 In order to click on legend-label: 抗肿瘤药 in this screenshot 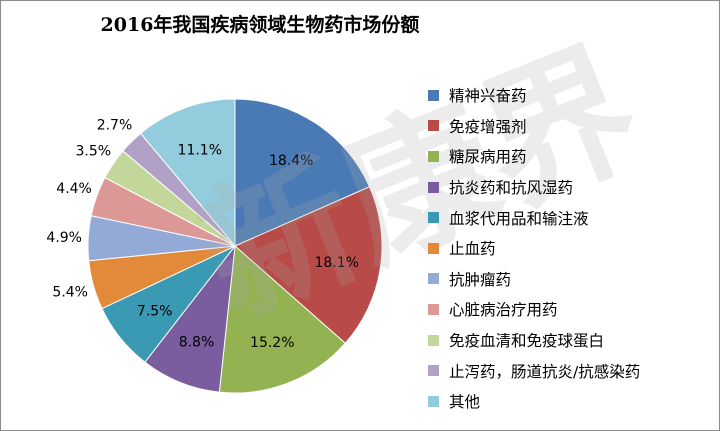, I will do `click(480, 279)`.